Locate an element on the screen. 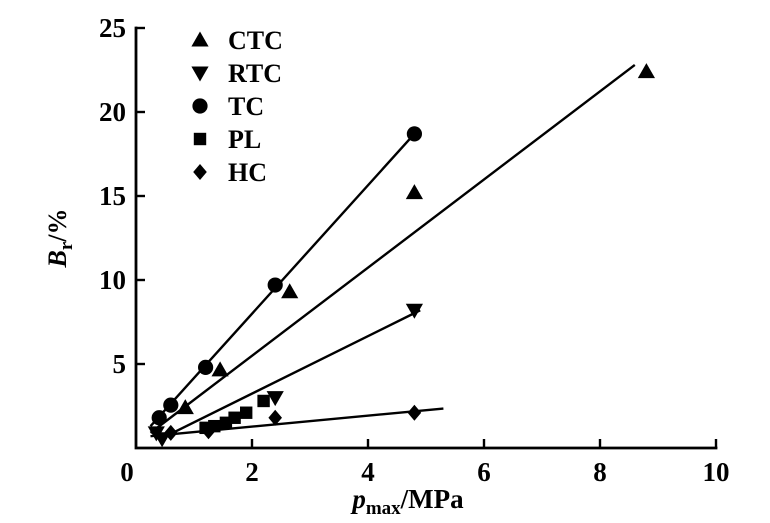  y-tick-label-25: 25 is located at coordinates (112, 28).